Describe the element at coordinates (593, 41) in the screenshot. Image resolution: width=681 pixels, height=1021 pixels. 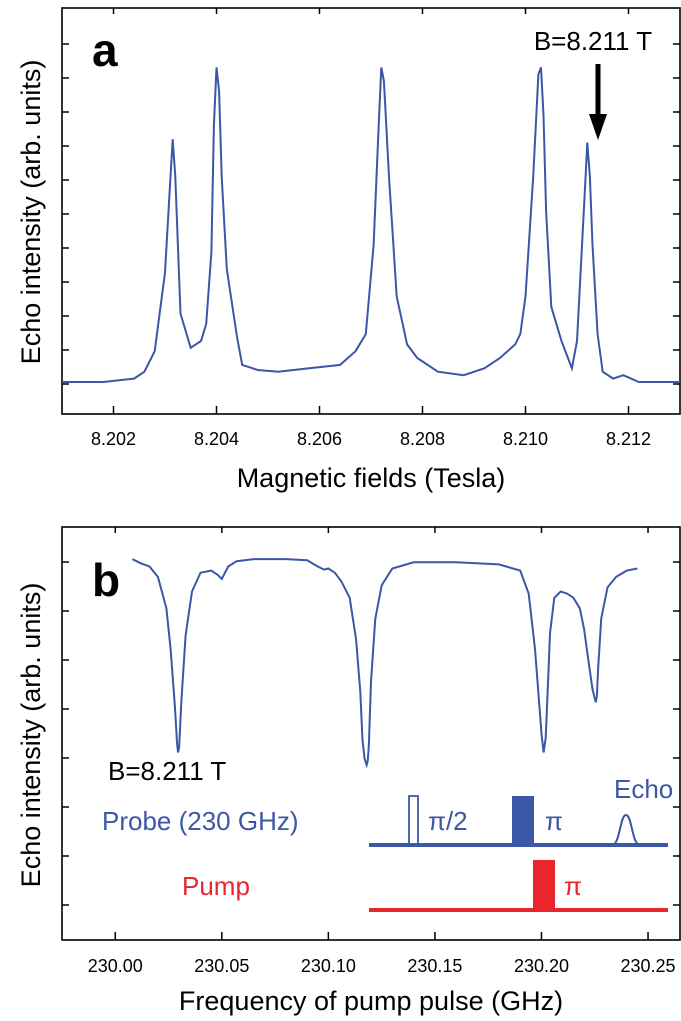
I see `b-field-annotation: B=8.211 T` at that location.